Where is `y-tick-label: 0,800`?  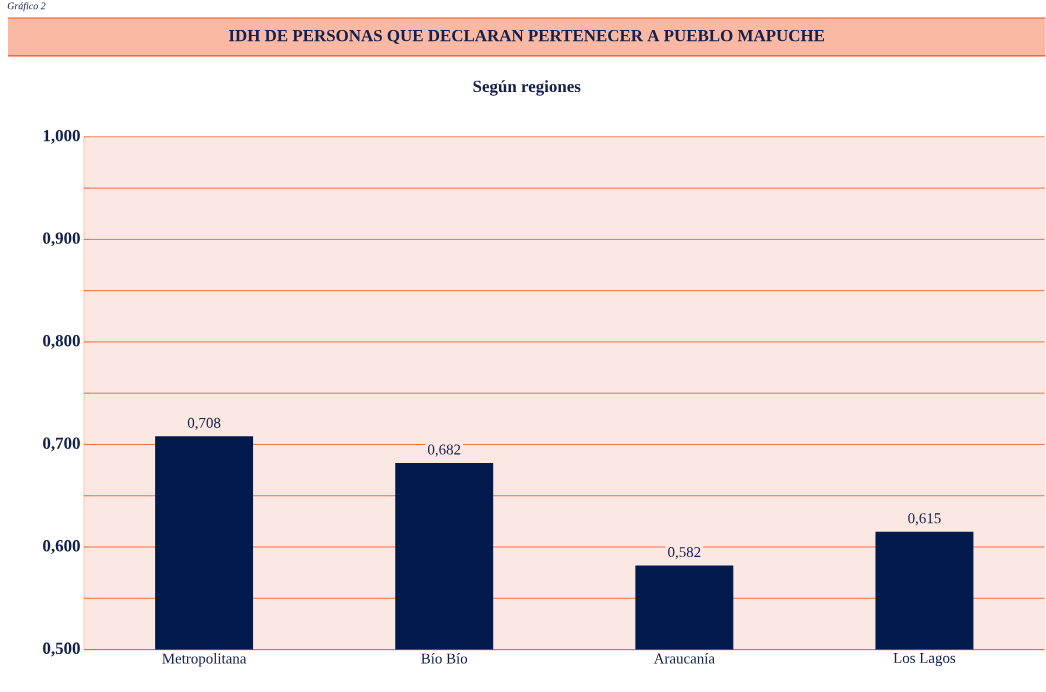
y-tick-label: 0,800 is located at coordinates (61, 342).